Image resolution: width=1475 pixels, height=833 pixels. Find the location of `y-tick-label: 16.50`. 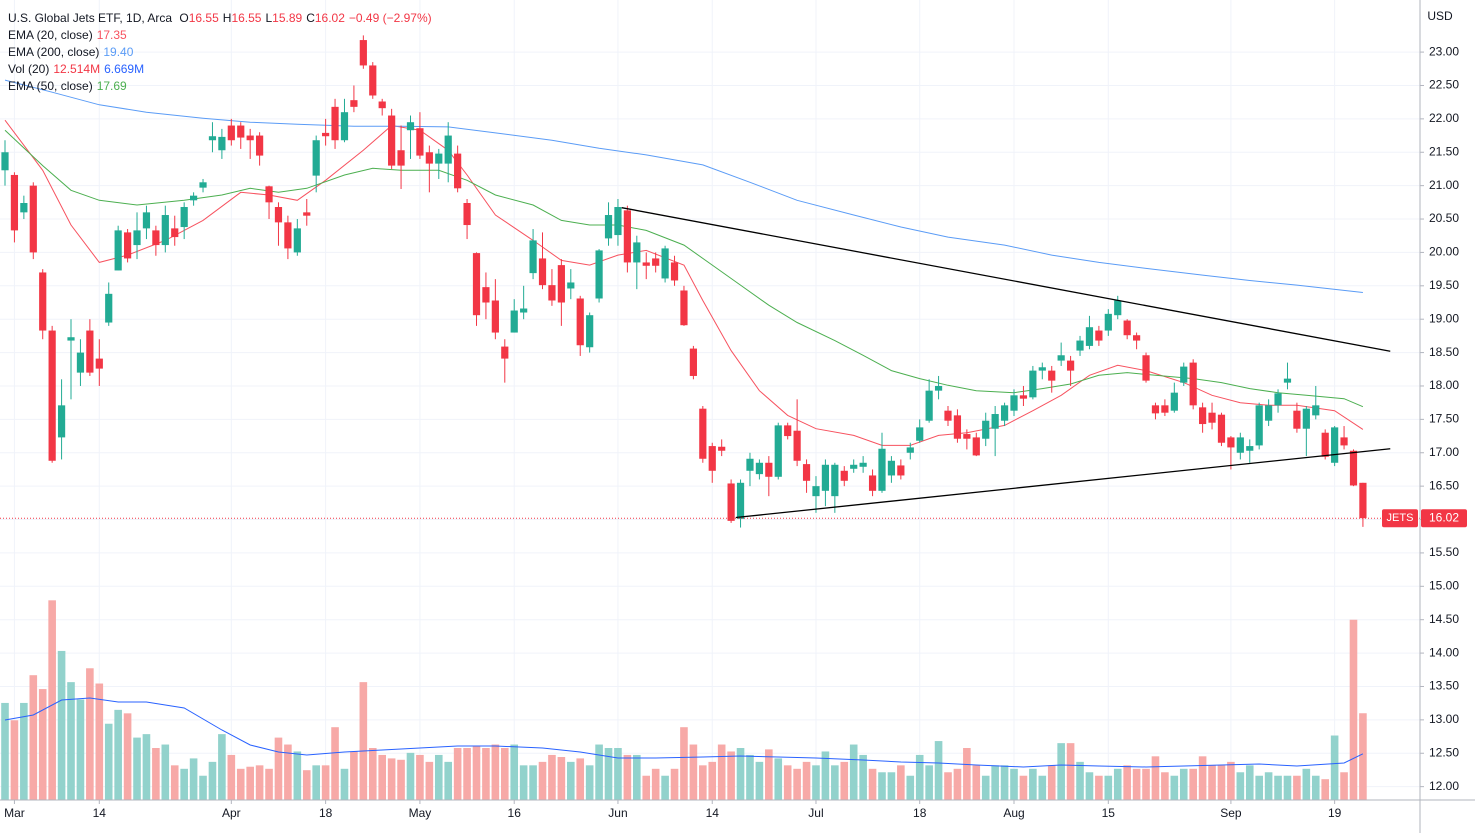

y-tick-label: 16.50 is located at coordinates (1444, 485).